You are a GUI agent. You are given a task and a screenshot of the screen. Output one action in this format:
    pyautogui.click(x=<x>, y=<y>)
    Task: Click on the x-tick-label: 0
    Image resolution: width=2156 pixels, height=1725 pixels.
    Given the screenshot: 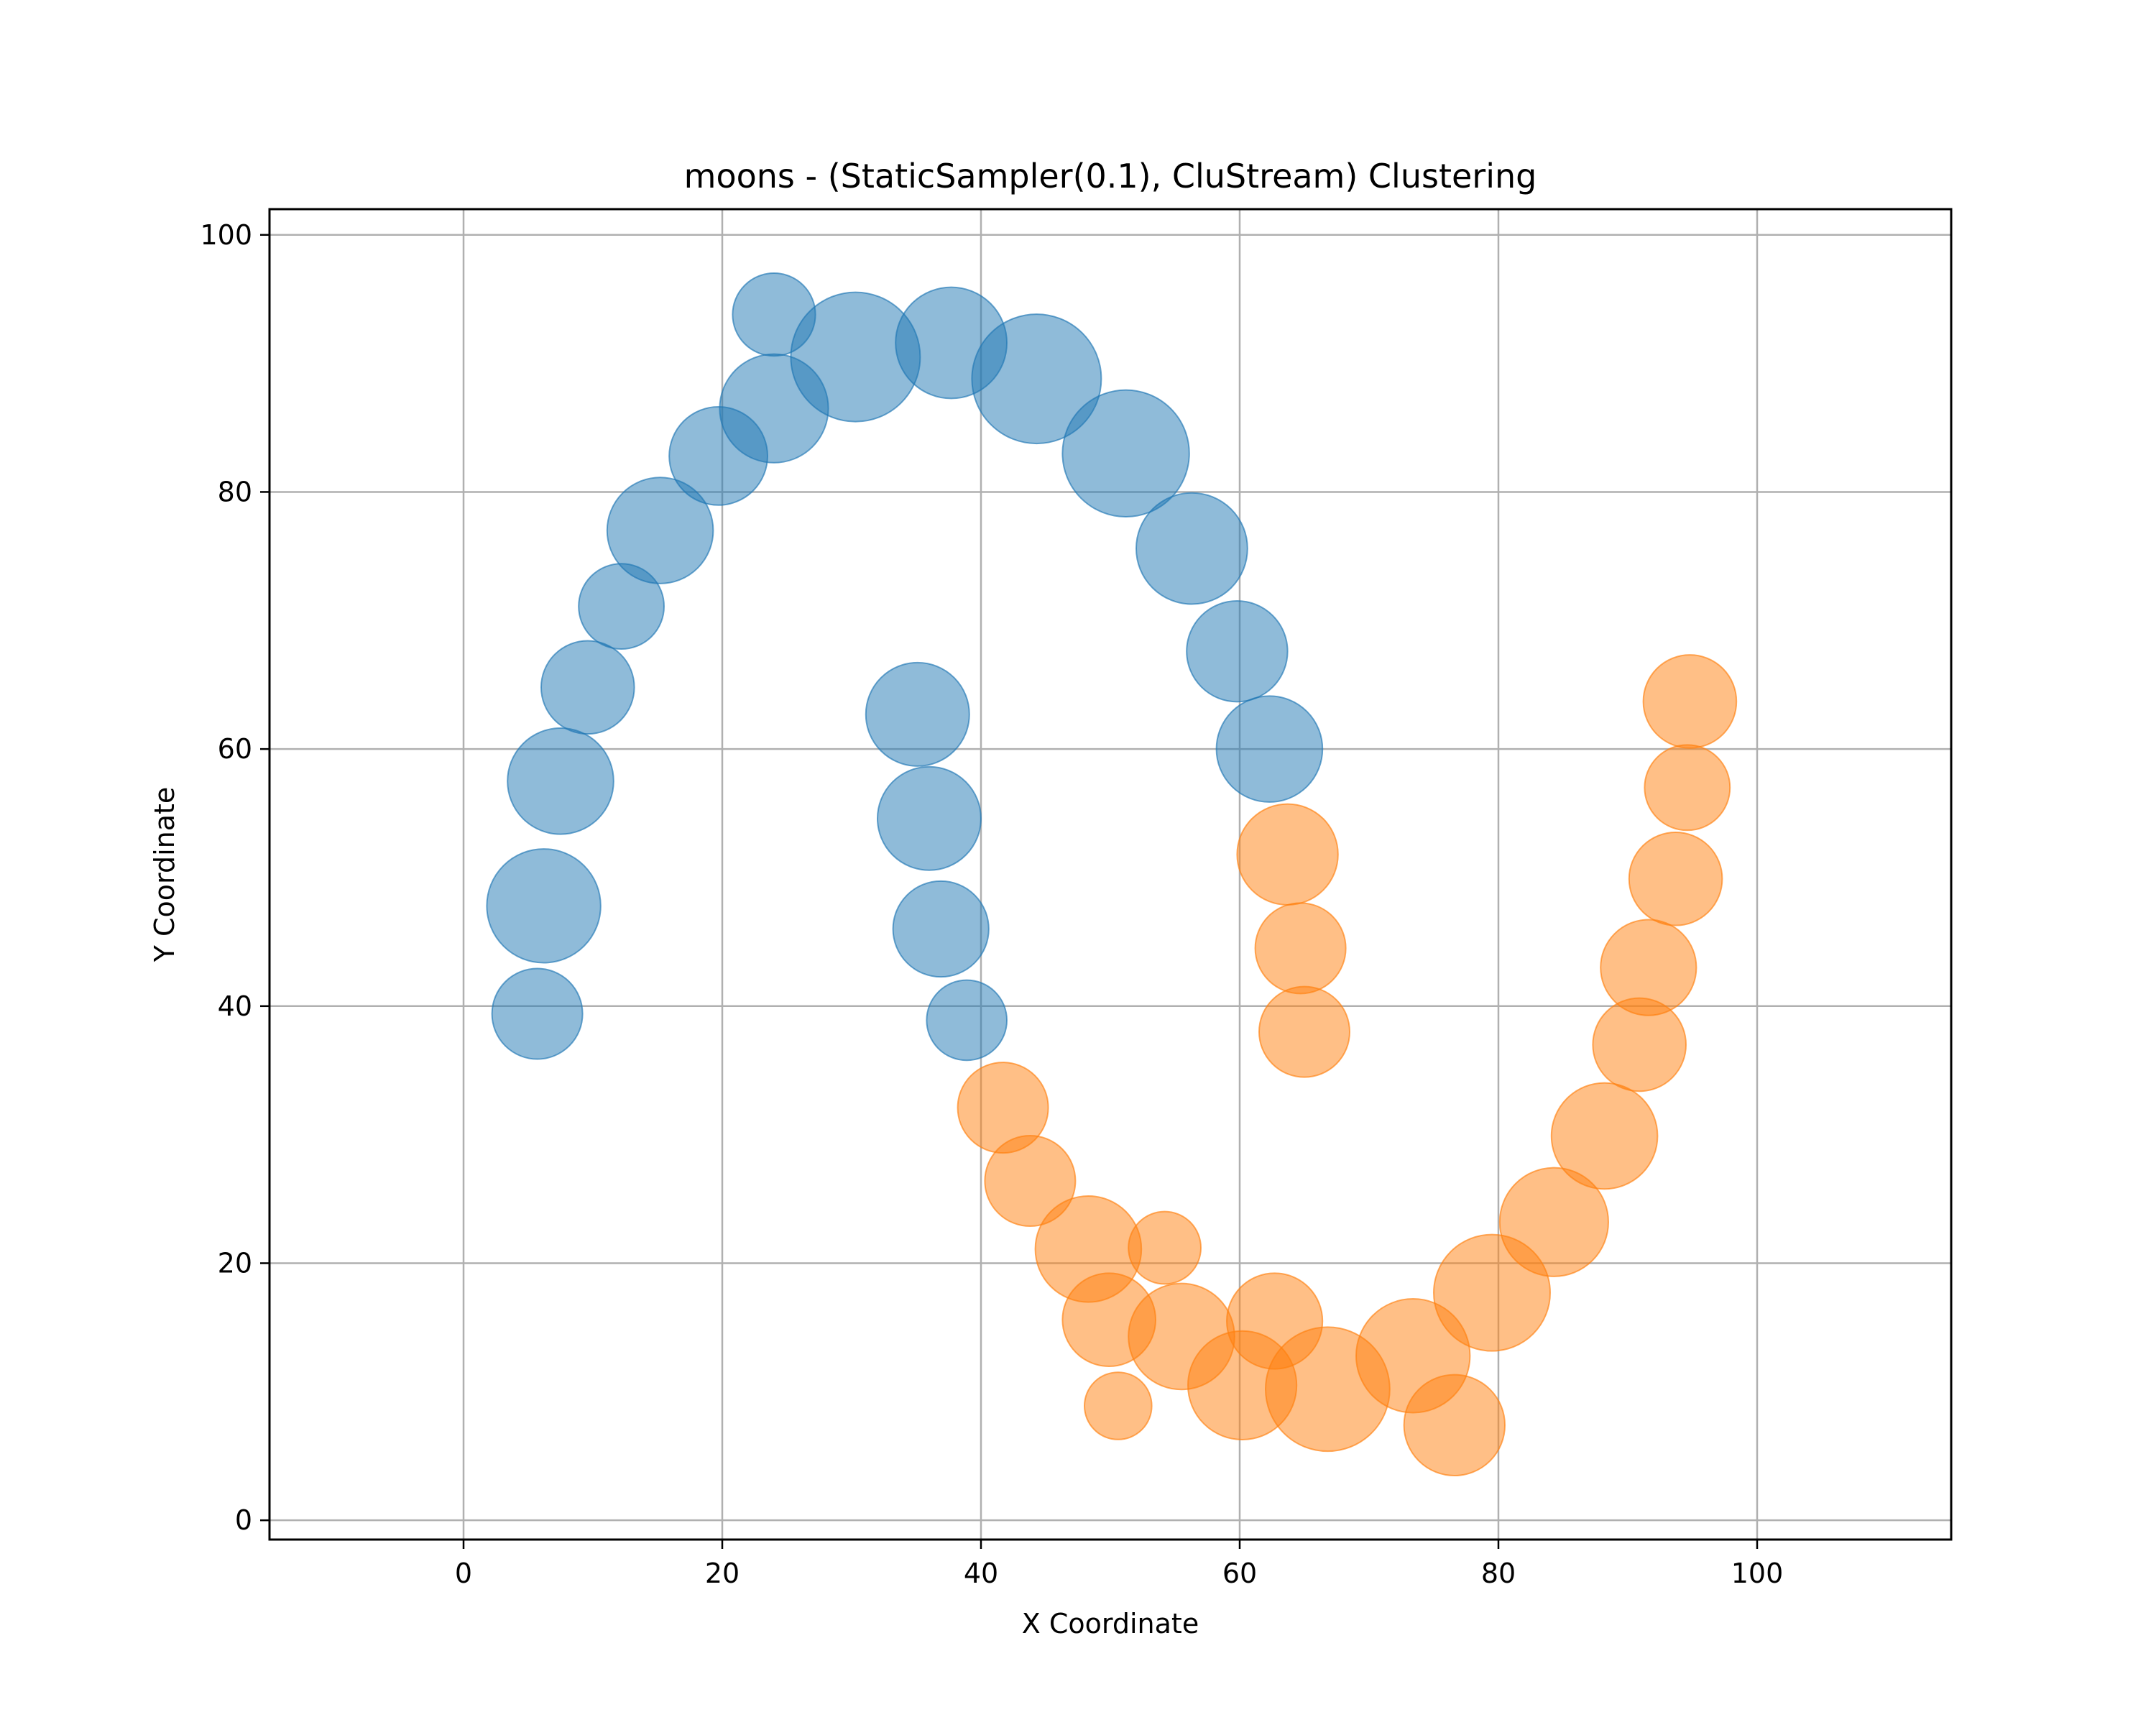 What is the action you would take?
    pyautogui.click(x=464, y=1573)
    